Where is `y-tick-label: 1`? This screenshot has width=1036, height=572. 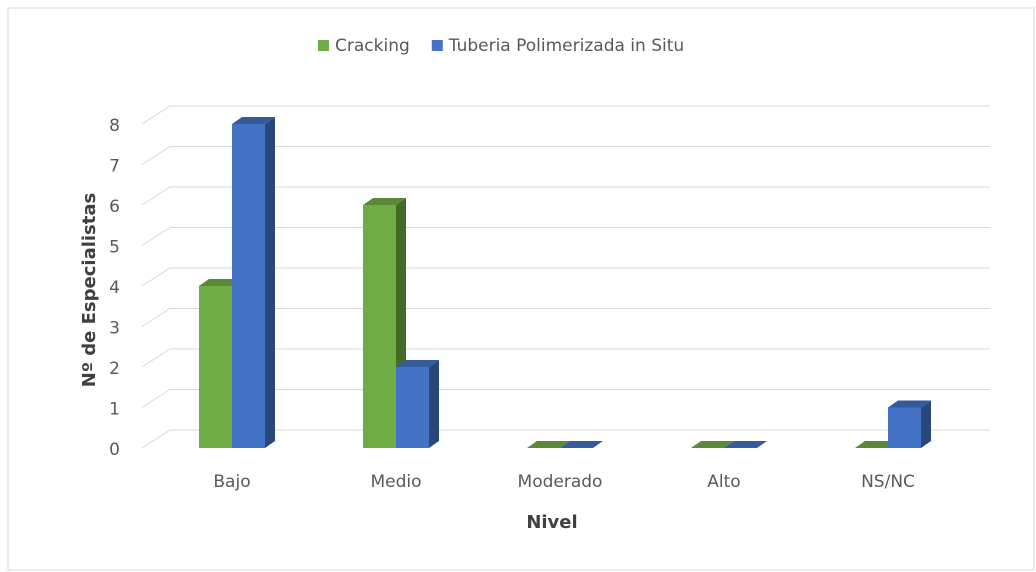
y-tick-label: 1 is located at coordinates (114, 410).